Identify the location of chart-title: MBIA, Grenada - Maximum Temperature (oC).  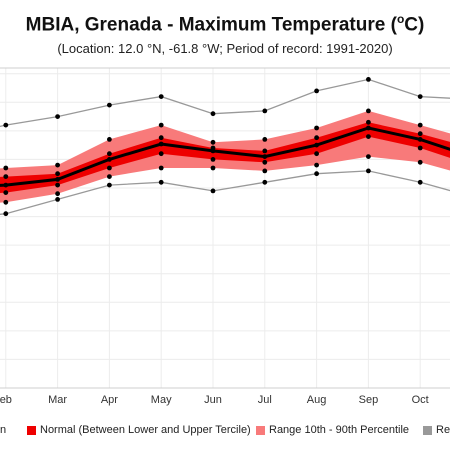
(225, 24).